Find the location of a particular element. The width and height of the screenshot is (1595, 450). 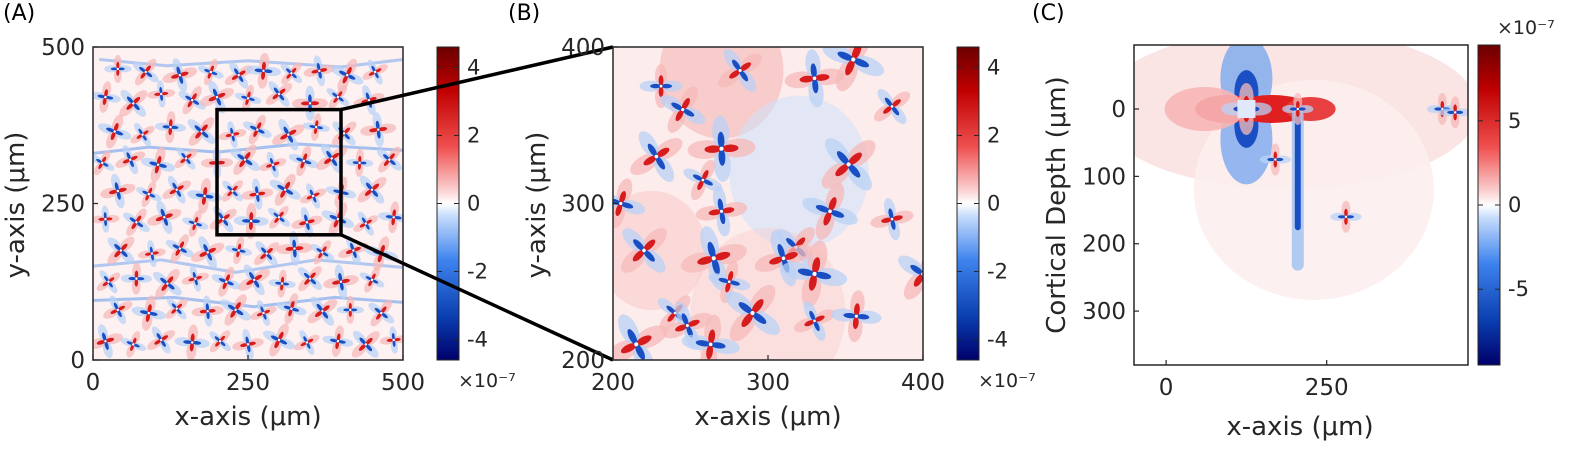

y-axis-title-b: y-axis (μm) is located at coordinates (537, 205).